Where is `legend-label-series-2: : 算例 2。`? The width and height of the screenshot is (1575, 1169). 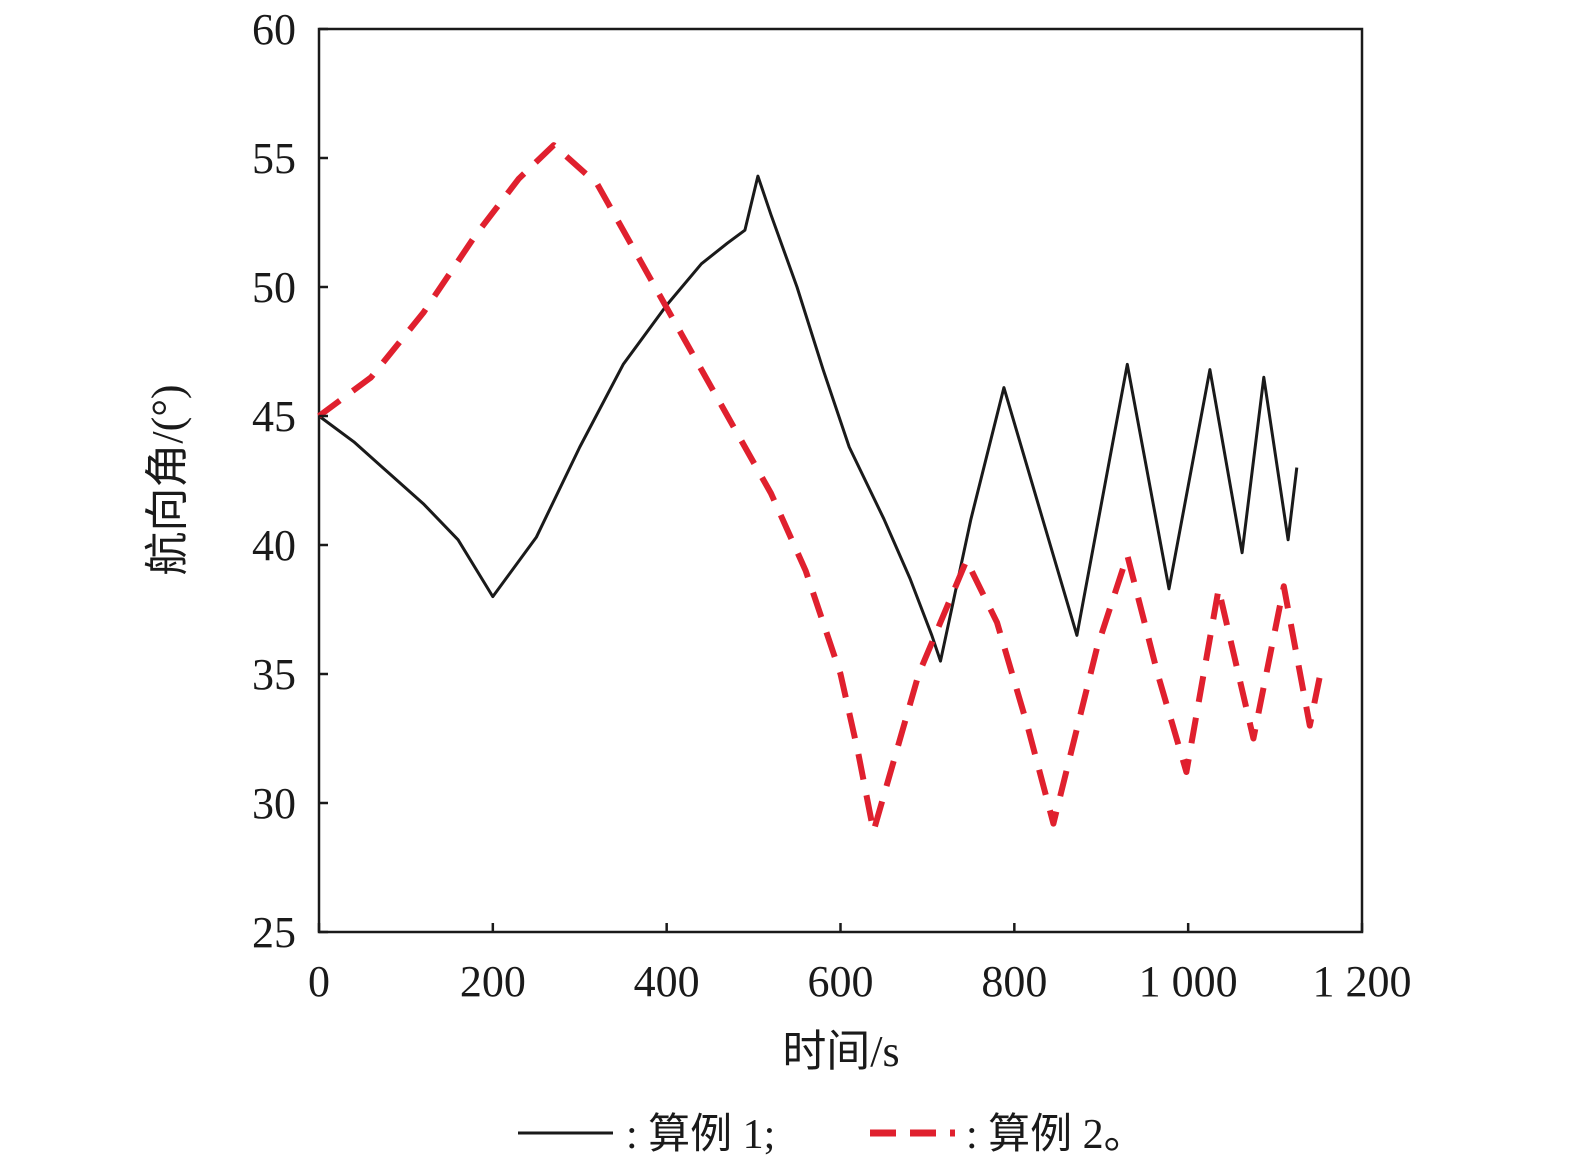
legend-label-series-2: : 算例 2。 is located at coordinates (1056, 1135).